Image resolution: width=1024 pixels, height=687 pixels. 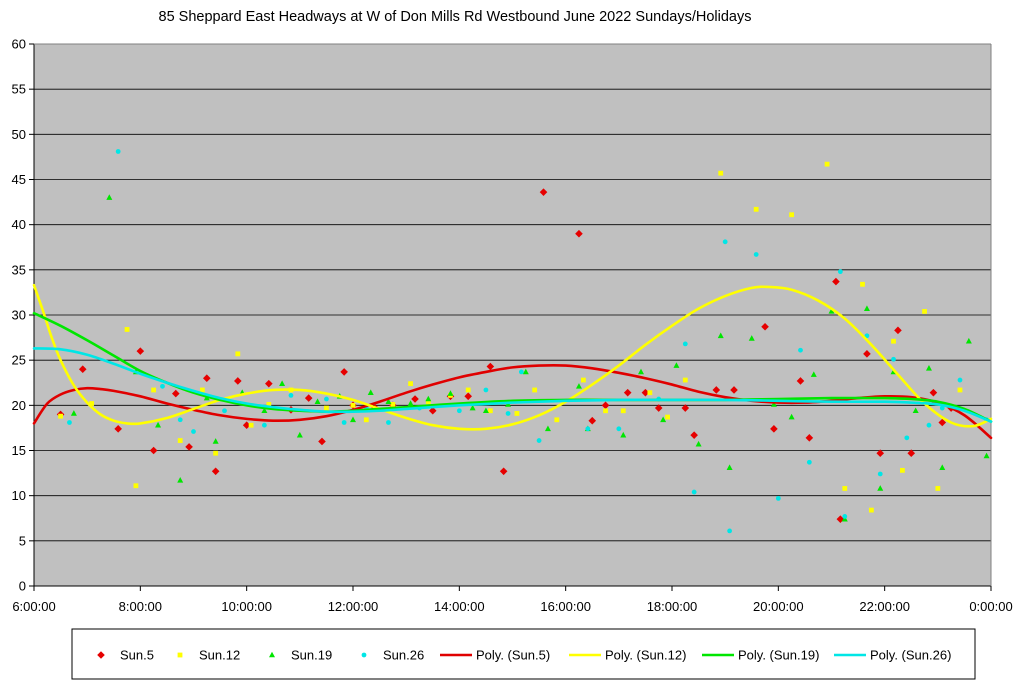 What do you see at coordinates (311, 655) in the screenshot?
I see `legend-label-sun-19: Sun.19` at bounding box center [311, 655].